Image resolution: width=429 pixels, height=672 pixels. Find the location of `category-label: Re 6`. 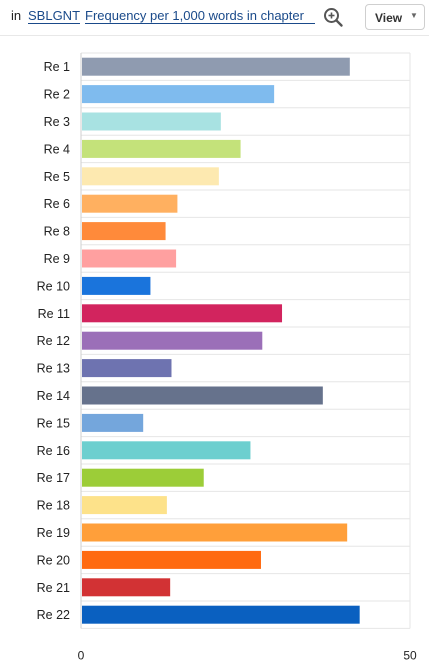

category-label: Re 6 is located at coordinates (57, 204).